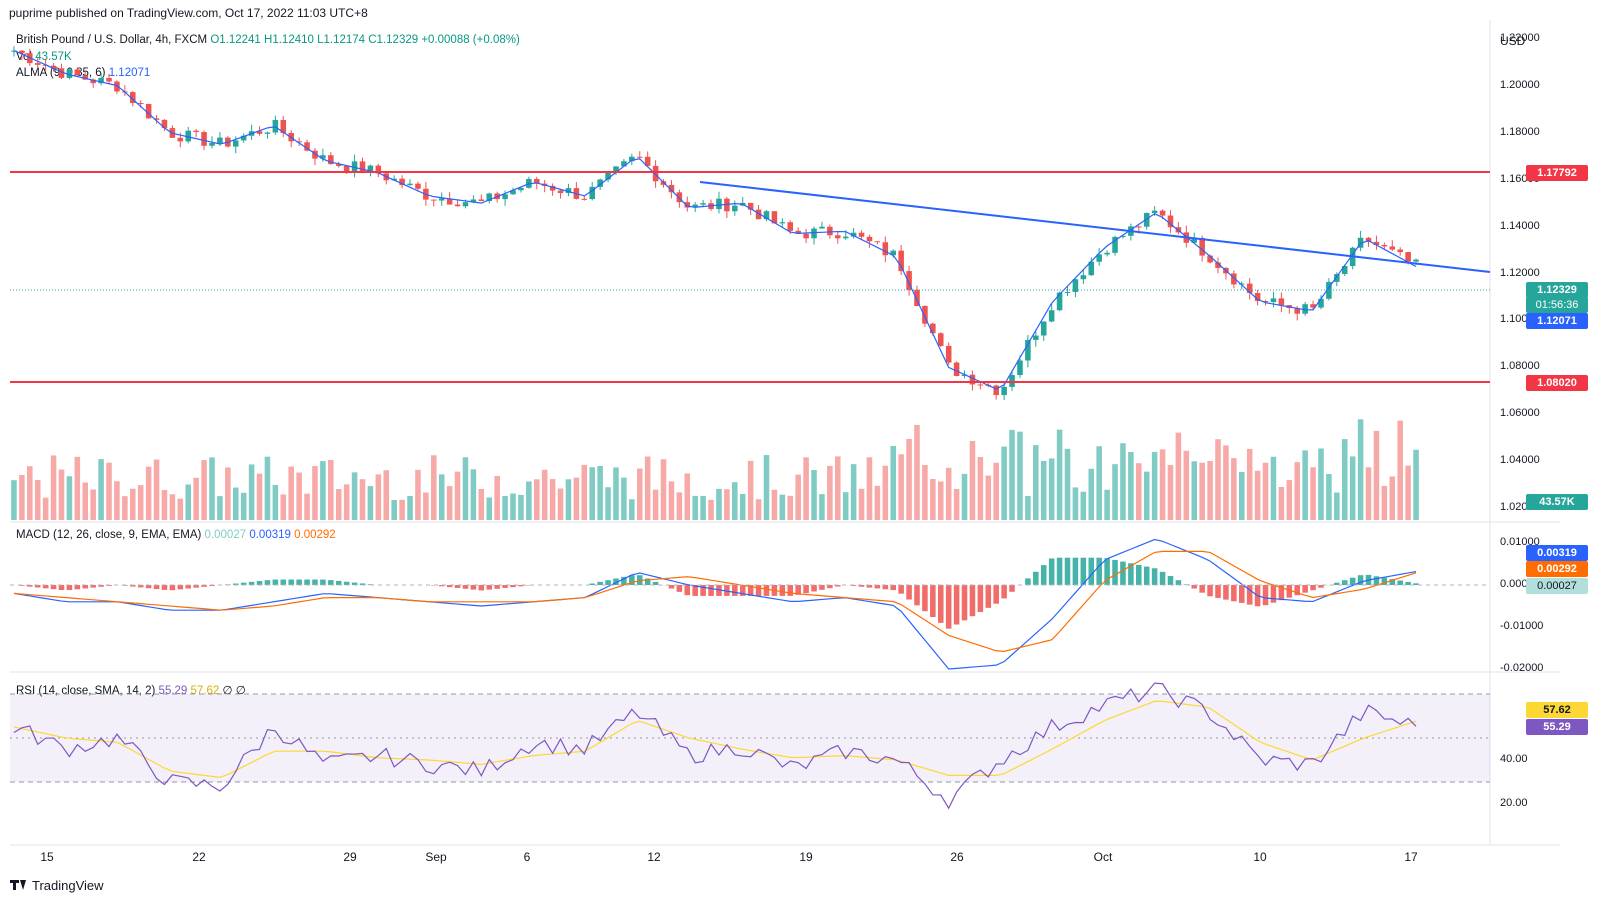  What do you see at coordinates (1522, 626) in the screenshot?
I see `macd-tick-label: -0.01000` at bounding box center [1522, 626].